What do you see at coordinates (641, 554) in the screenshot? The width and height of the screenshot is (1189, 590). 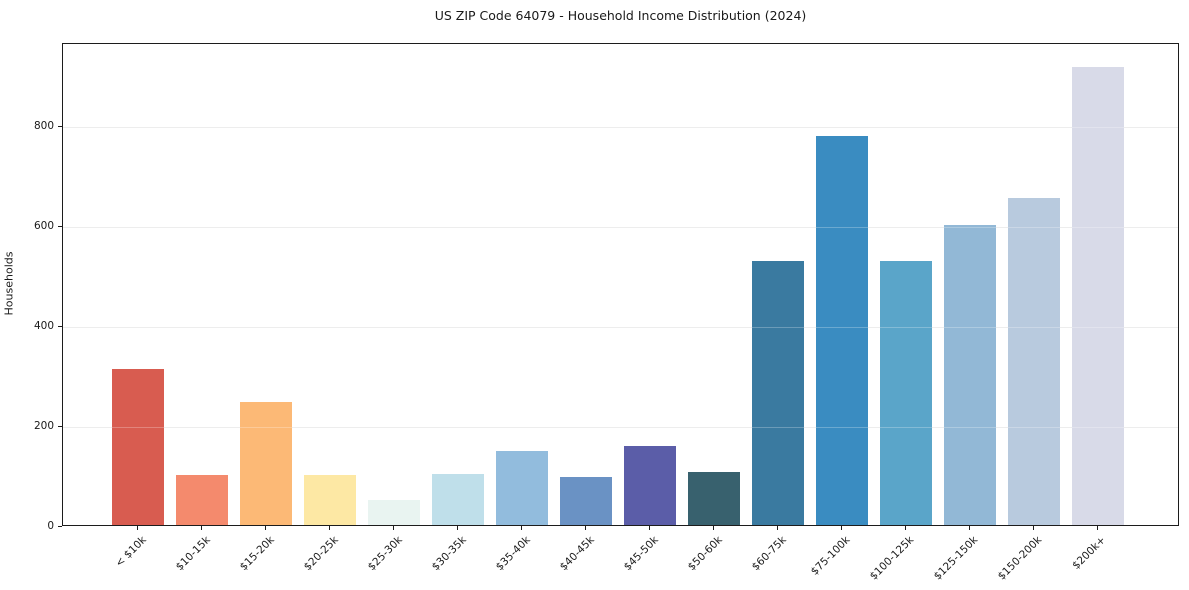 I see `x-tick-label-45-50k: $45-50k` at bounding box center [641, 554].